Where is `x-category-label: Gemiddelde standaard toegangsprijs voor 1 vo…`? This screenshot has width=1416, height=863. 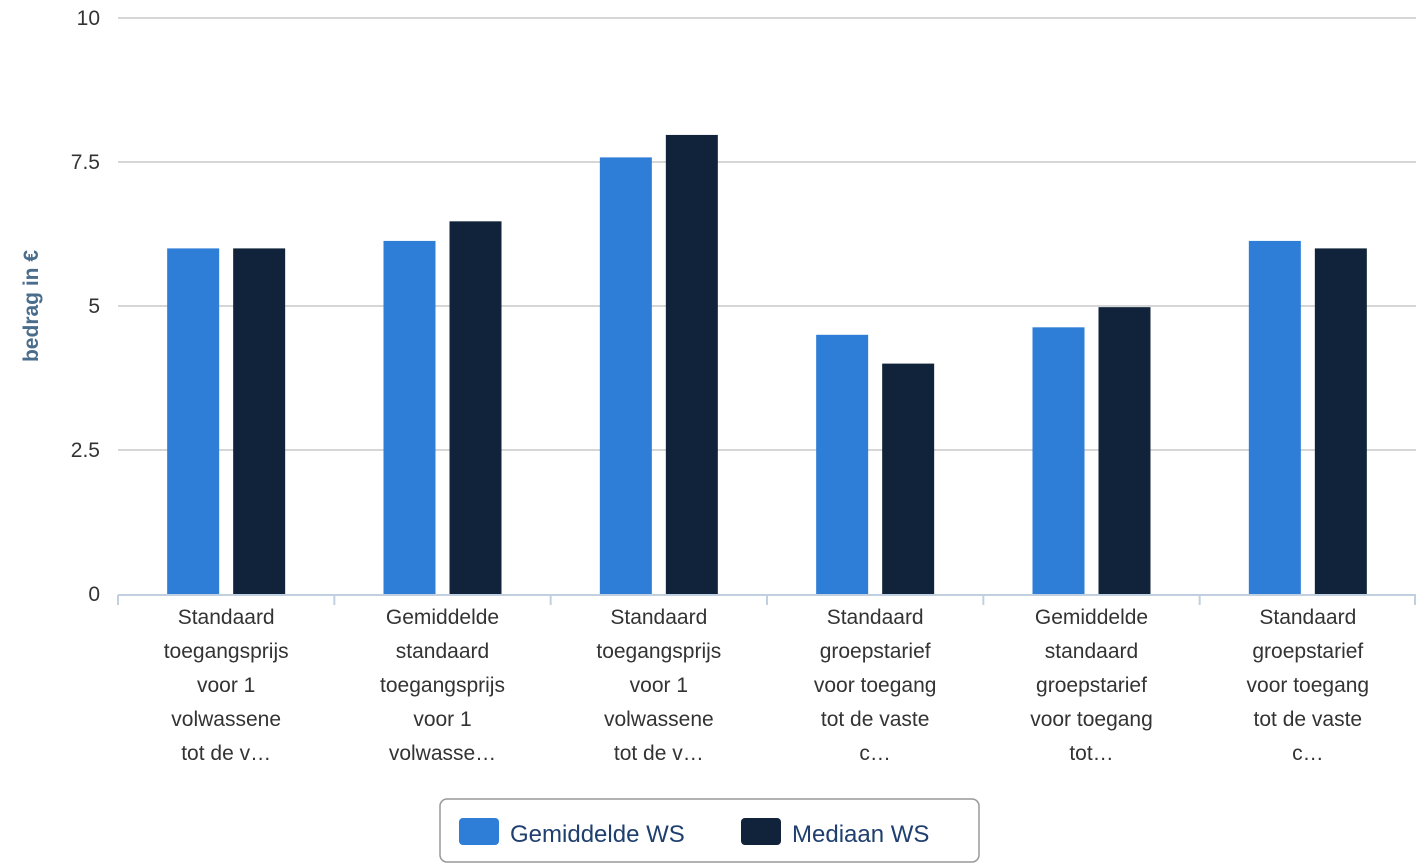
x-category-label: Gemiddelde standaard toegangsprijs voor 1 vo… is located at coordinates (442, 685).